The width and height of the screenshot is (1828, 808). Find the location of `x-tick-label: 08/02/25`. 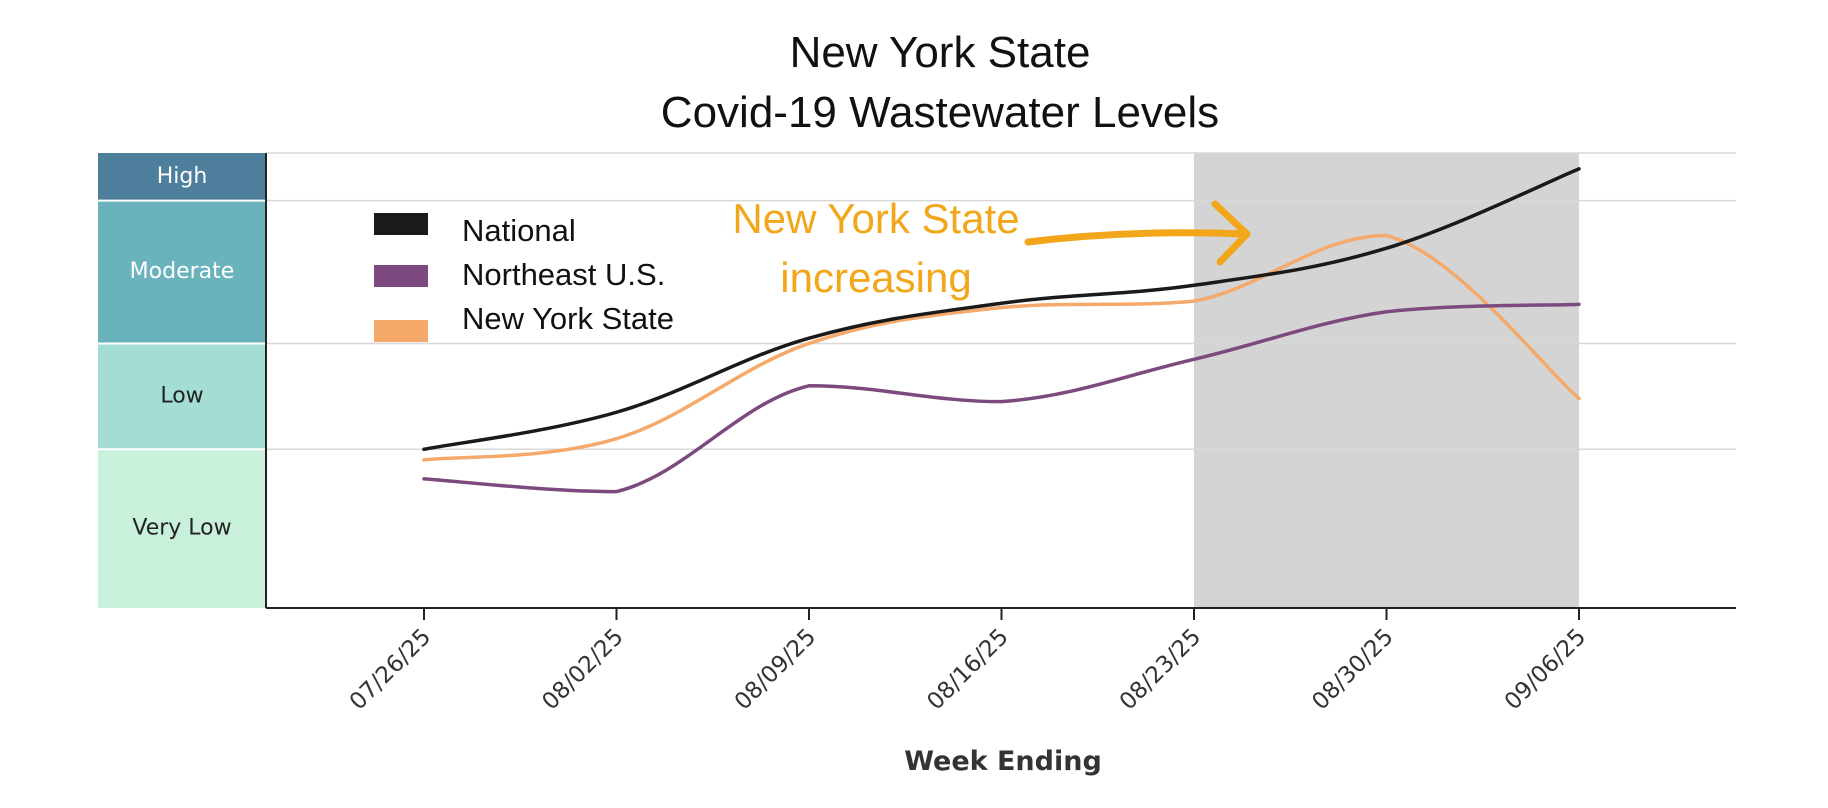

x-tick-label: 08/02/25 is located at coordinates (582, 669).